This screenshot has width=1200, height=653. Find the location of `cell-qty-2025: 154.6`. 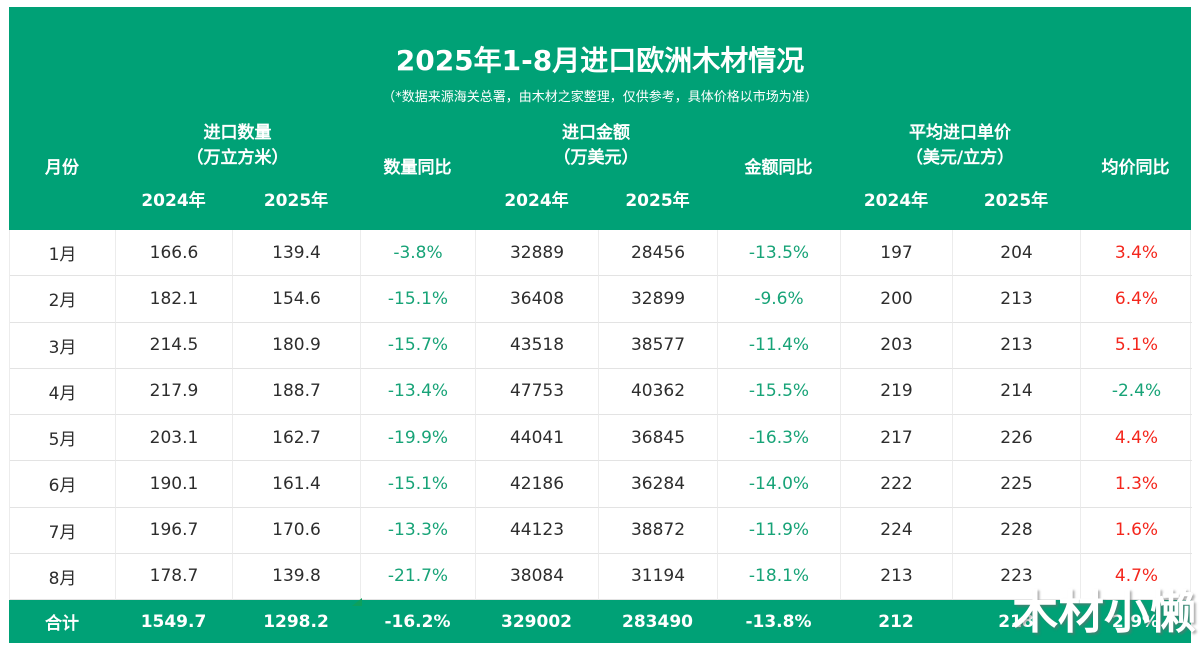

cell-qty-2025: 154.6 is located at coordinates (297, 299).